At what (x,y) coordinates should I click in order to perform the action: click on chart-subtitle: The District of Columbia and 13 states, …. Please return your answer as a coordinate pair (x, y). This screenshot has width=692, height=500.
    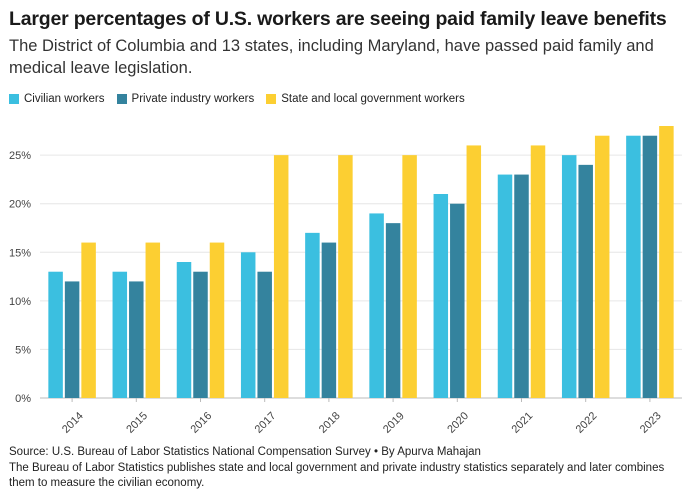
    Looking at the image, I should click on (331, 57).